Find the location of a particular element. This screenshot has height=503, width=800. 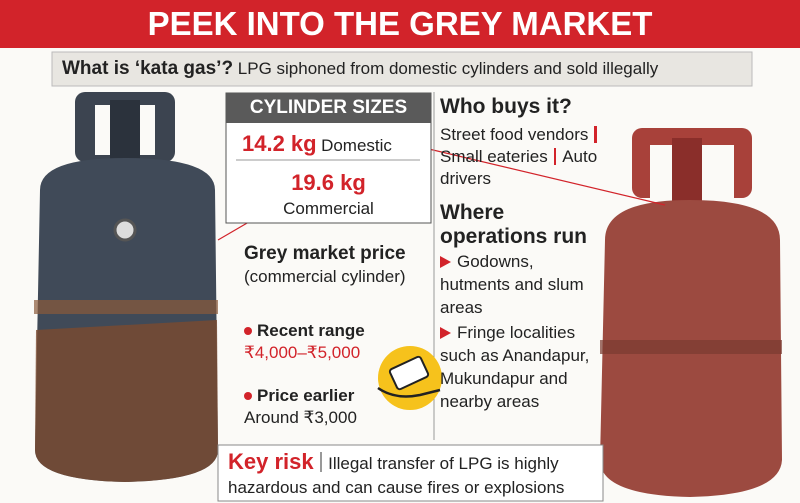

operation: Godowns, hutments and slum areas is located at coordinates (515, 284).